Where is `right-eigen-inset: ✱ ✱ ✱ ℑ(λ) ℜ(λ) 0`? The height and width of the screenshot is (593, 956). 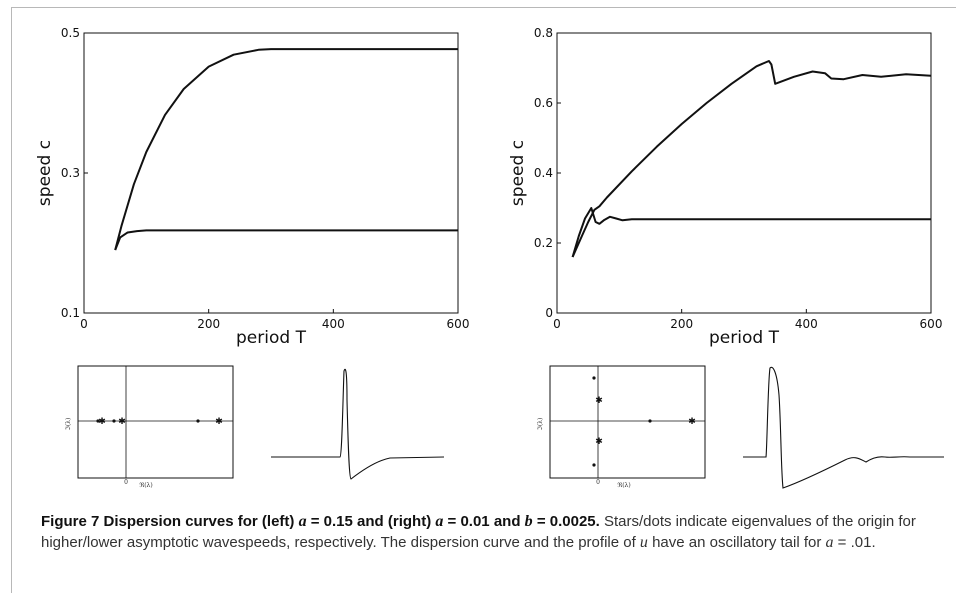 right-eigen-inset: ✱ ✱ ✱ ℑ(λ) ℜ(λ) 0 is located at coordinates (621, 427).